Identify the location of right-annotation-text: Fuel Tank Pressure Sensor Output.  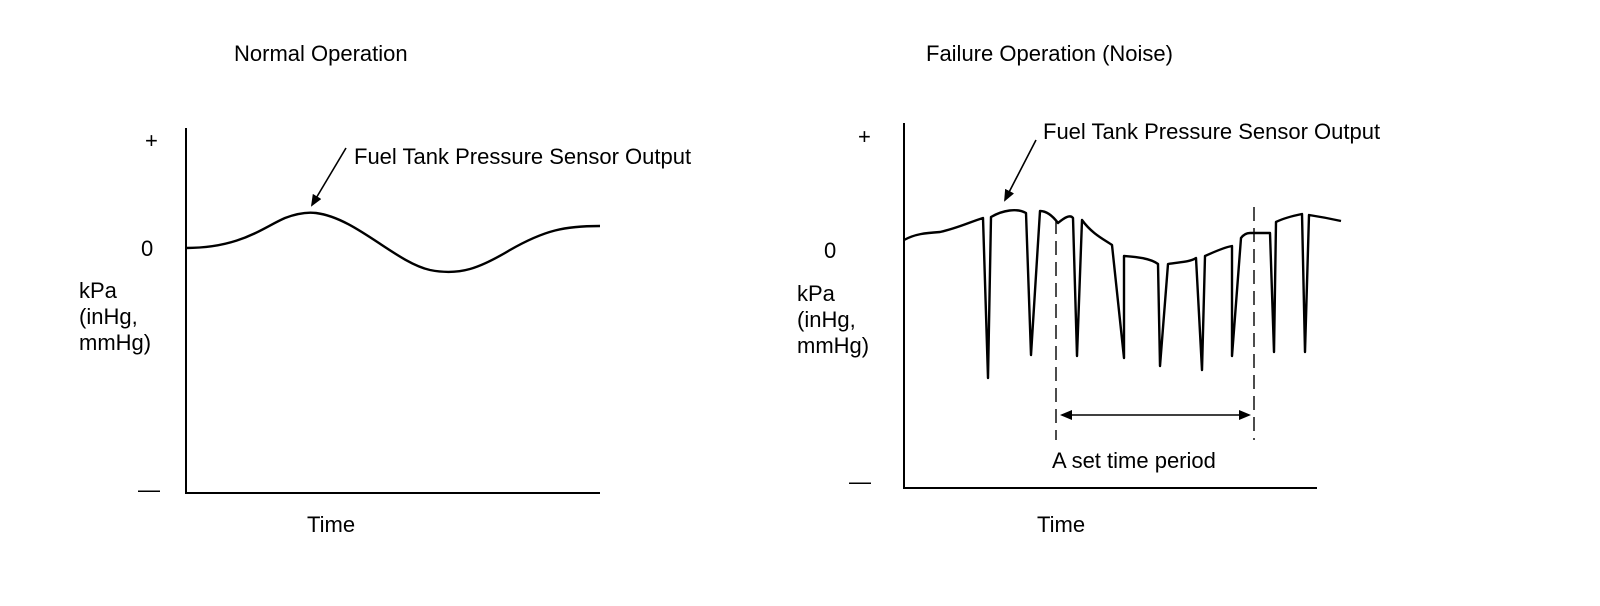
(1211, 131).